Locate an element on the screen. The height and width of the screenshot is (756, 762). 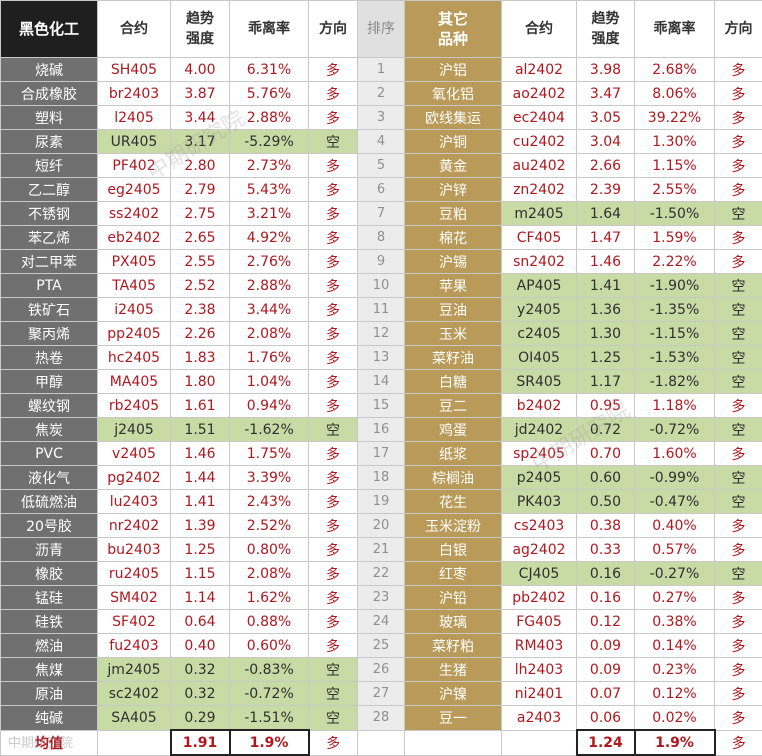
table-row: 玻璃 FG405 0.12 0.38% 多 is located at coordinates (583, 621).